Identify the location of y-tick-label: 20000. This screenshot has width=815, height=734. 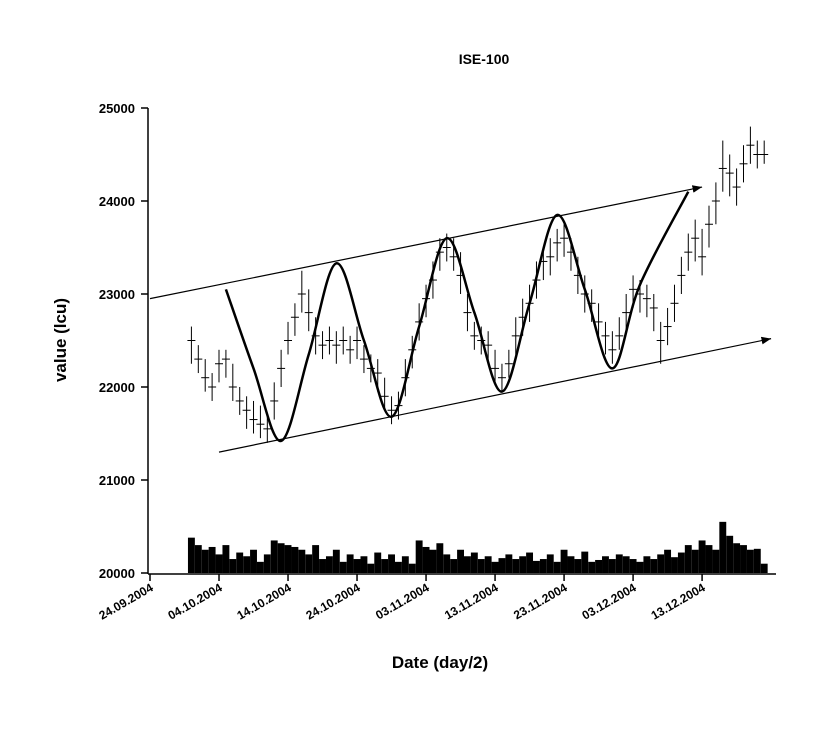
(117, 573).